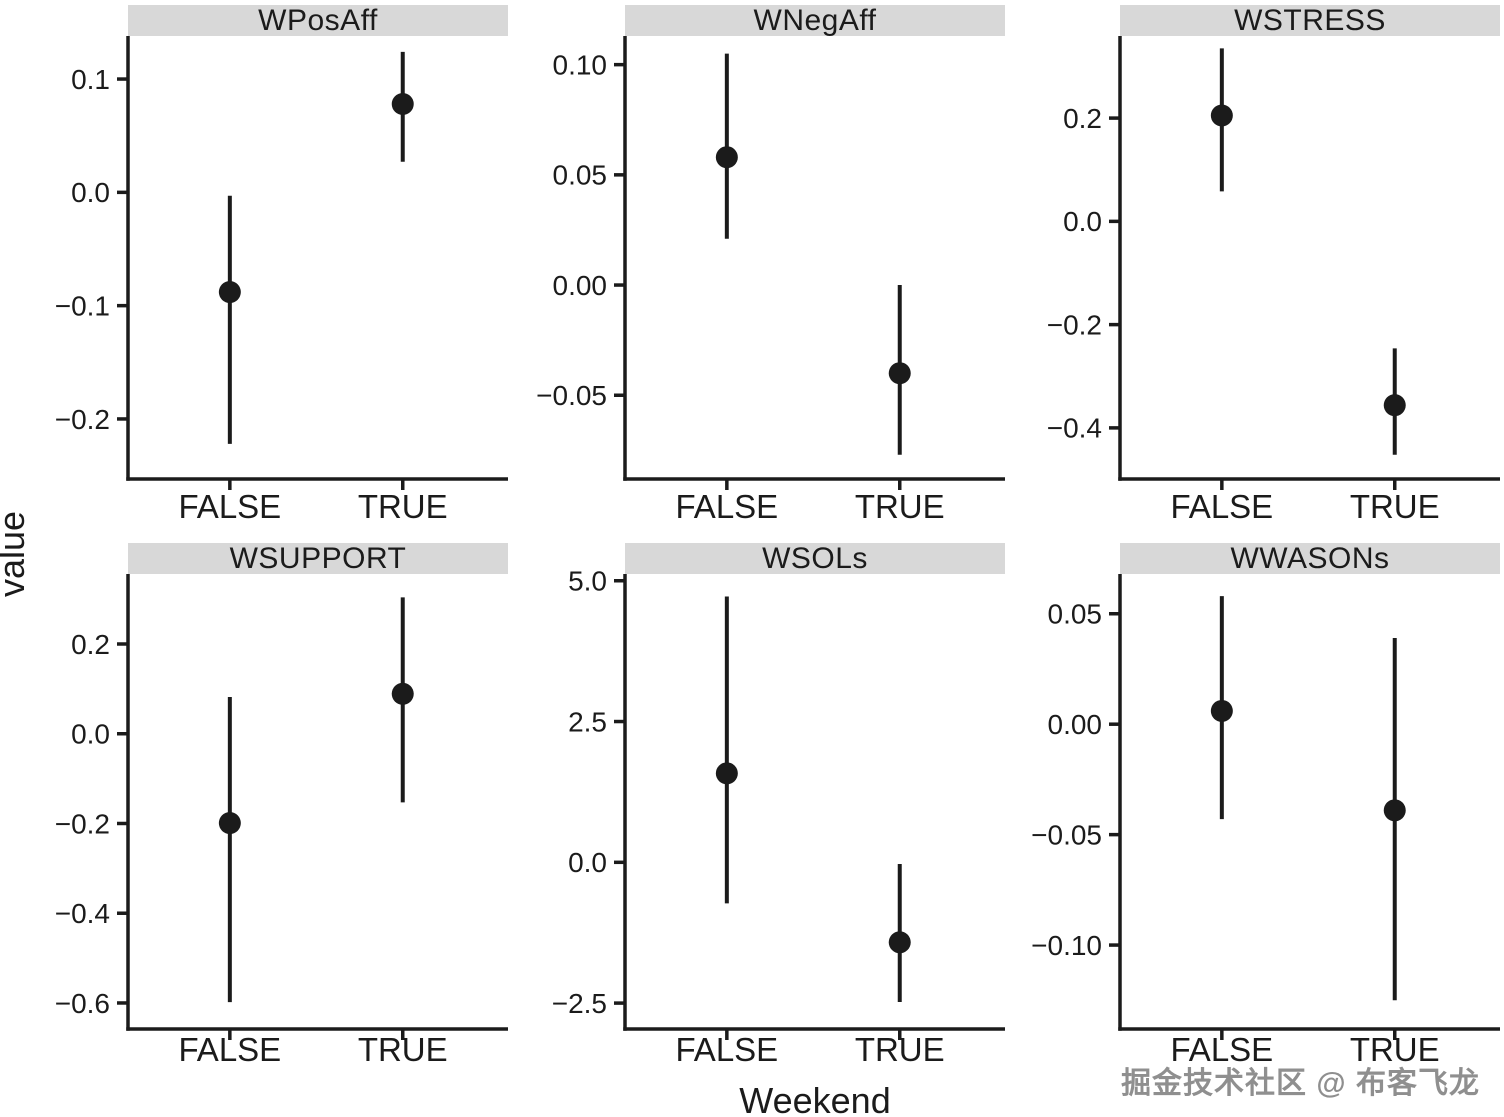  Describe the element at coordinates (281, 280) in the screenshot. I see `facet-panel-WPosAff: 0.1 0.0 −0.1 −0.2 FALSE TRUE` at that location.